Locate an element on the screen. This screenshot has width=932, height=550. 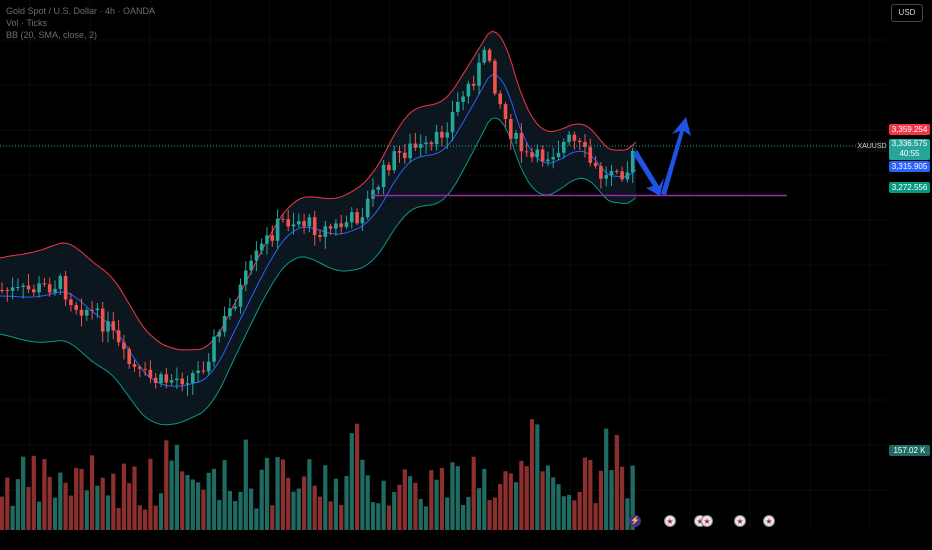
legend-volume: Vol · Ticks is located at coordinates (27, 23).